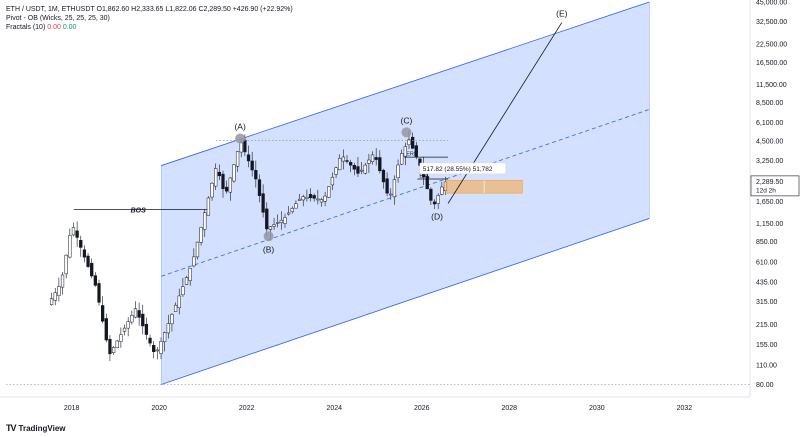 This screenshot has width=800, height=437. What do you see at coordinates (240, 126) in the screenshot?
I see `wave-label-0: (A)` at bounding box center [240, 126].